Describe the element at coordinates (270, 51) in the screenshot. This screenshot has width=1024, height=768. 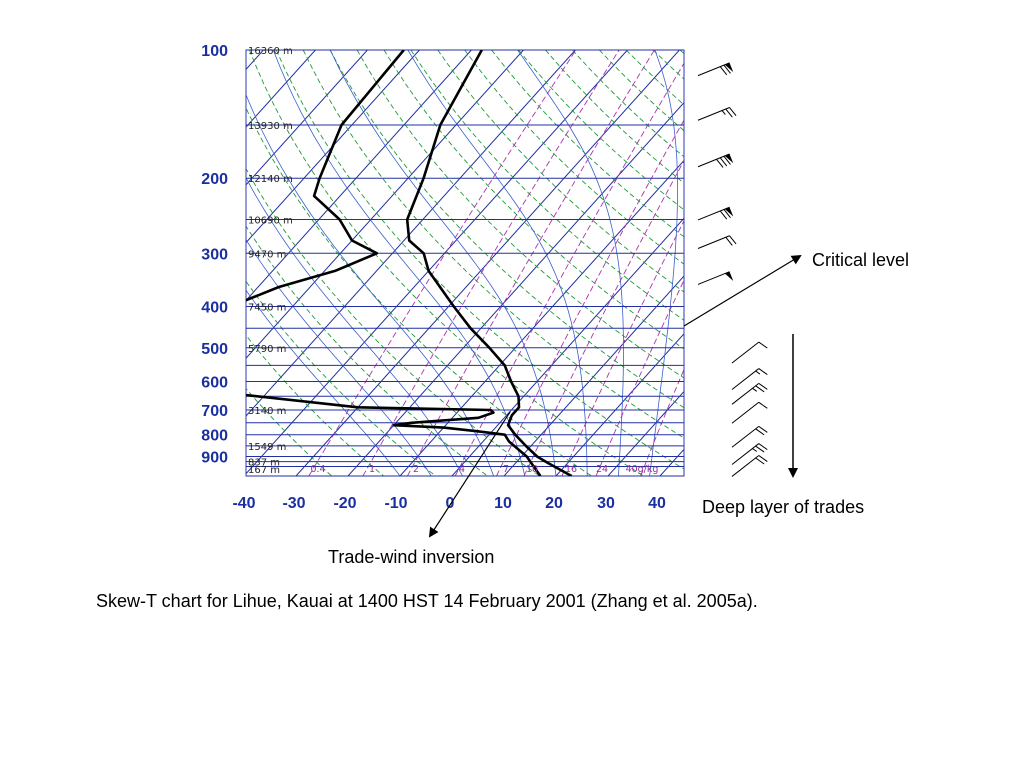
I see `height-label: 16360 m` at that location.